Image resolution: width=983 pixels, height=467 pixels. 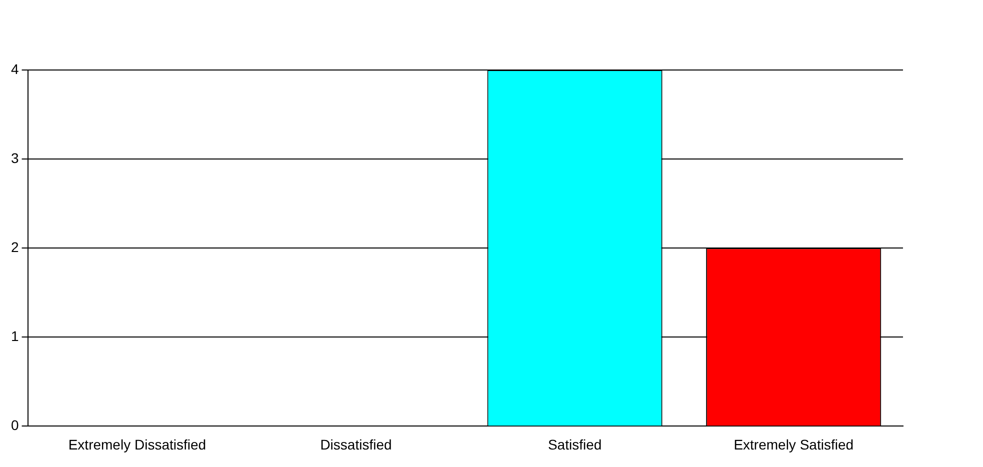 I want to click on y-tick-label: 2, so click(x=14, y=246).